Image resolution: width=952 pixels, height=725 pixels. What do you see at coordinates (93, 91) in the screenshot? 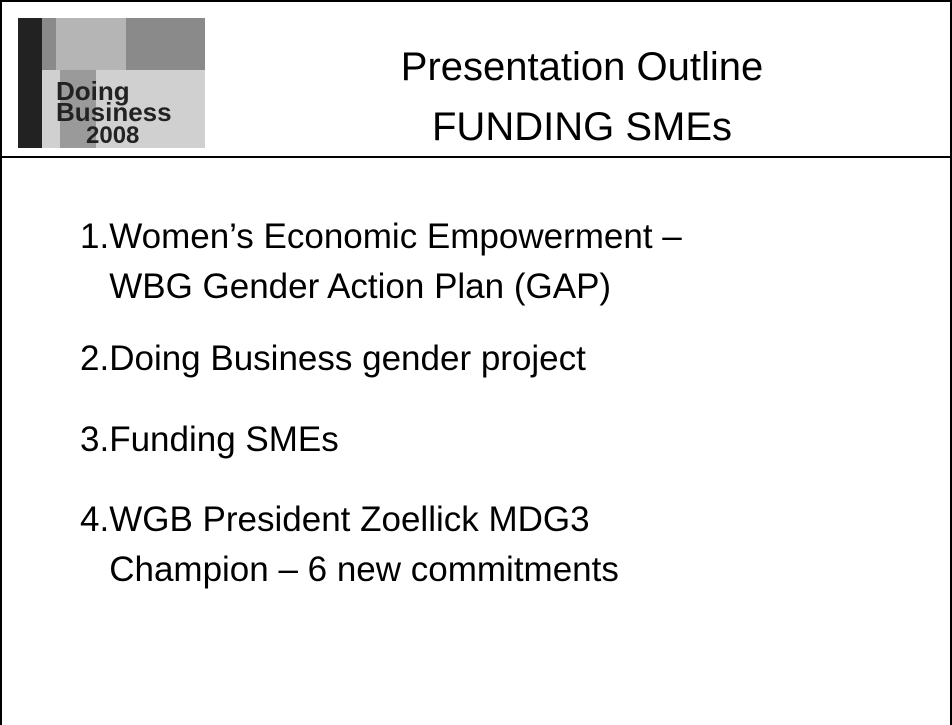
I see `logo-text: Doing` at bounding box center [93, 91].